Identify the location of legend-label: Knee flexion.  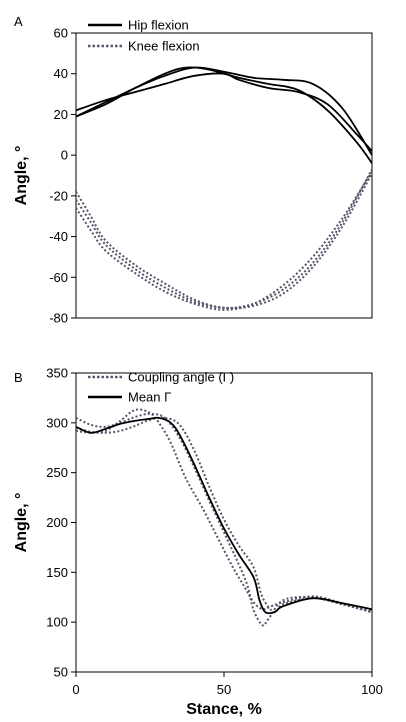
(164, 46).